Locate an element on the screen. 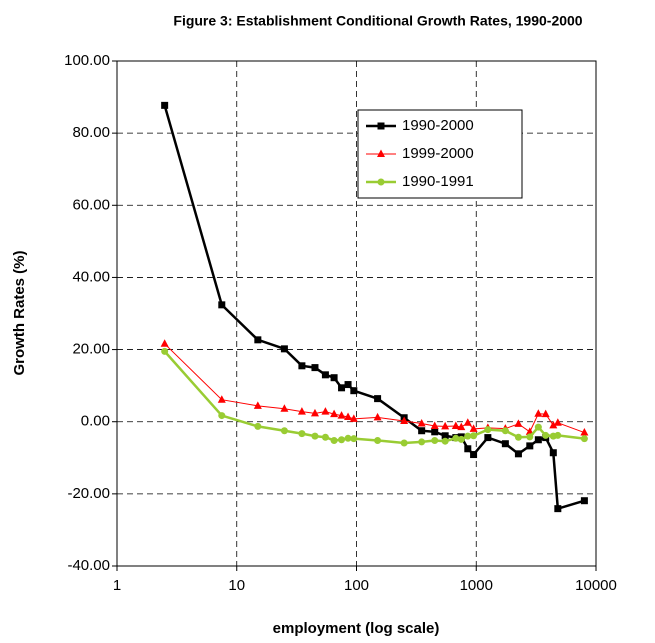  y-axis-title: Growth Rates (%) is located at coordinates (19, 312).